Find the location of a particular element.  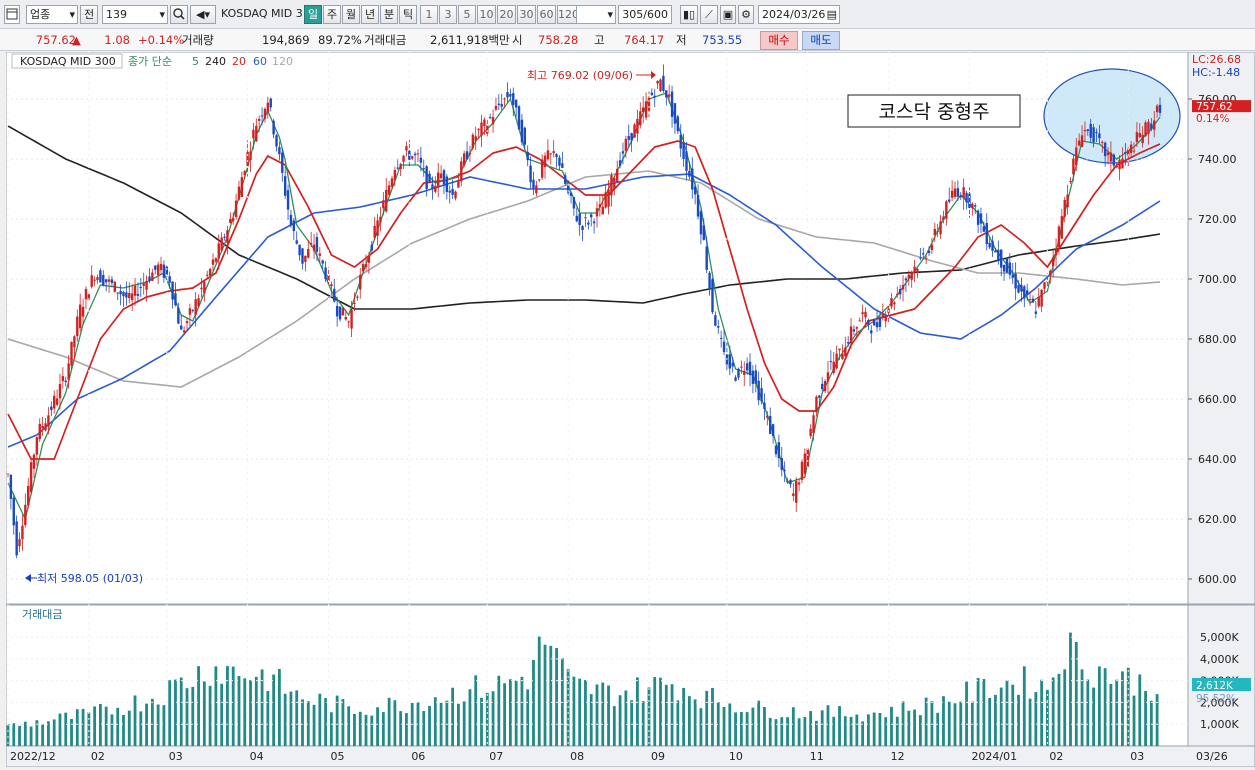

minute-button-60: 60 is located at coordinates (546, 14).